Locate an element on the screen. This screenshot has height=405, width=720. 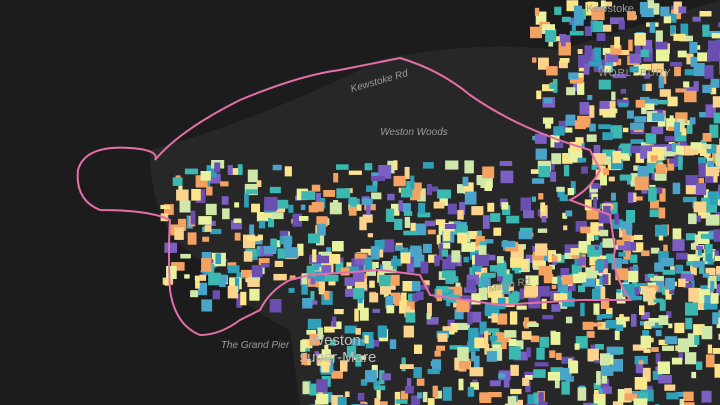
area-label: WORLEBURY is located at coordinates (634, 73).